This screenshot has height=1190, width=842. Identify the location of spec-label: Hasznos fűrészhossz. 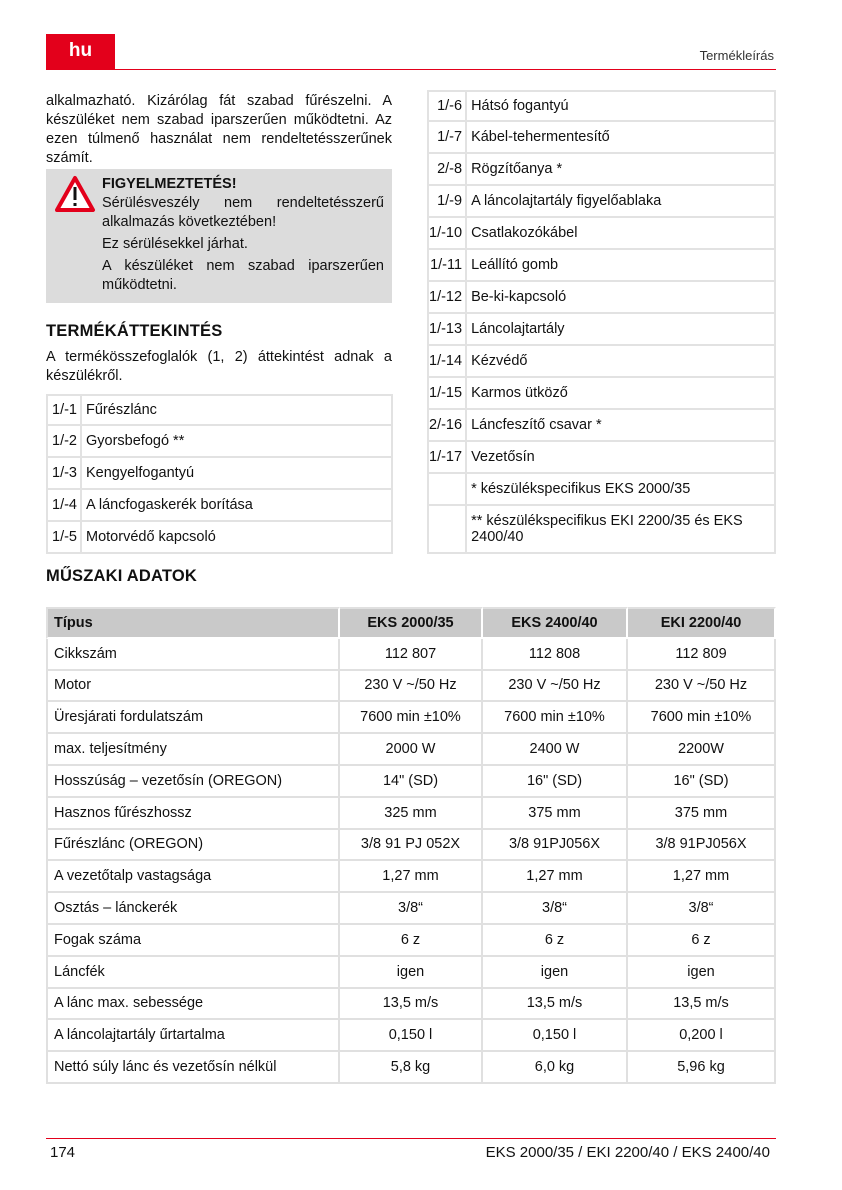
(193, 813).